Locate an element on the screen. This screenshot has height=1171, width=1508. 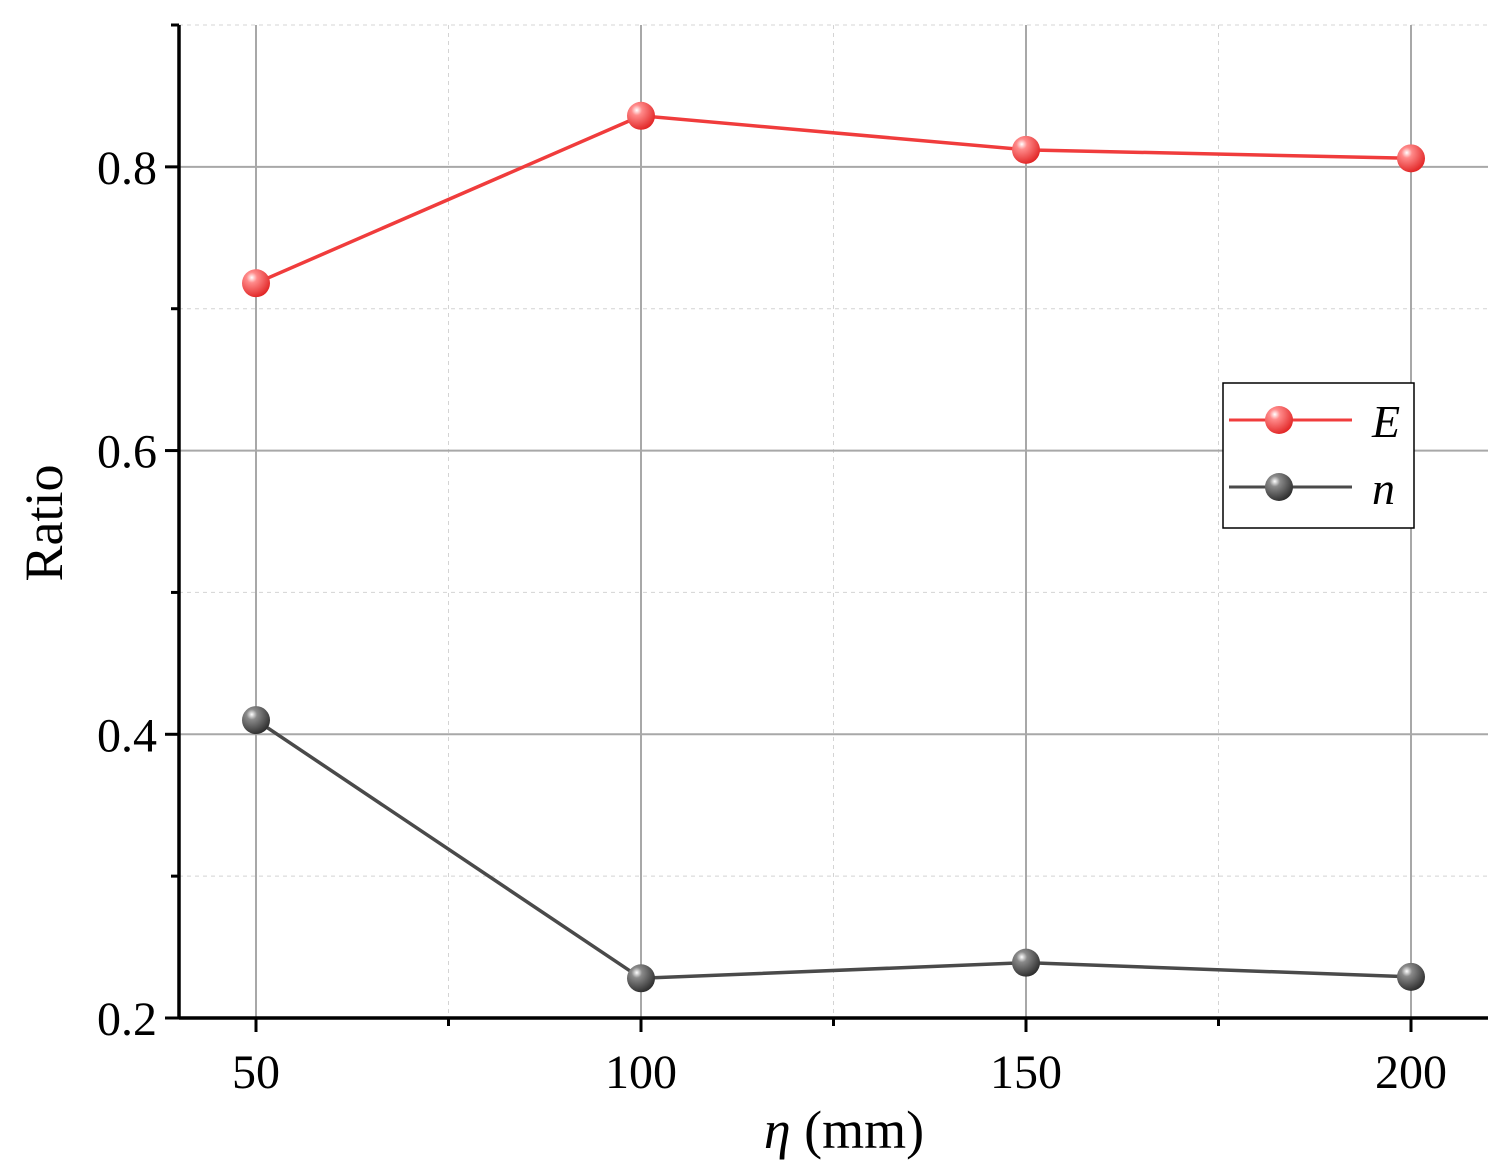
legend-marker-n is located at coordinates (1279, 487).